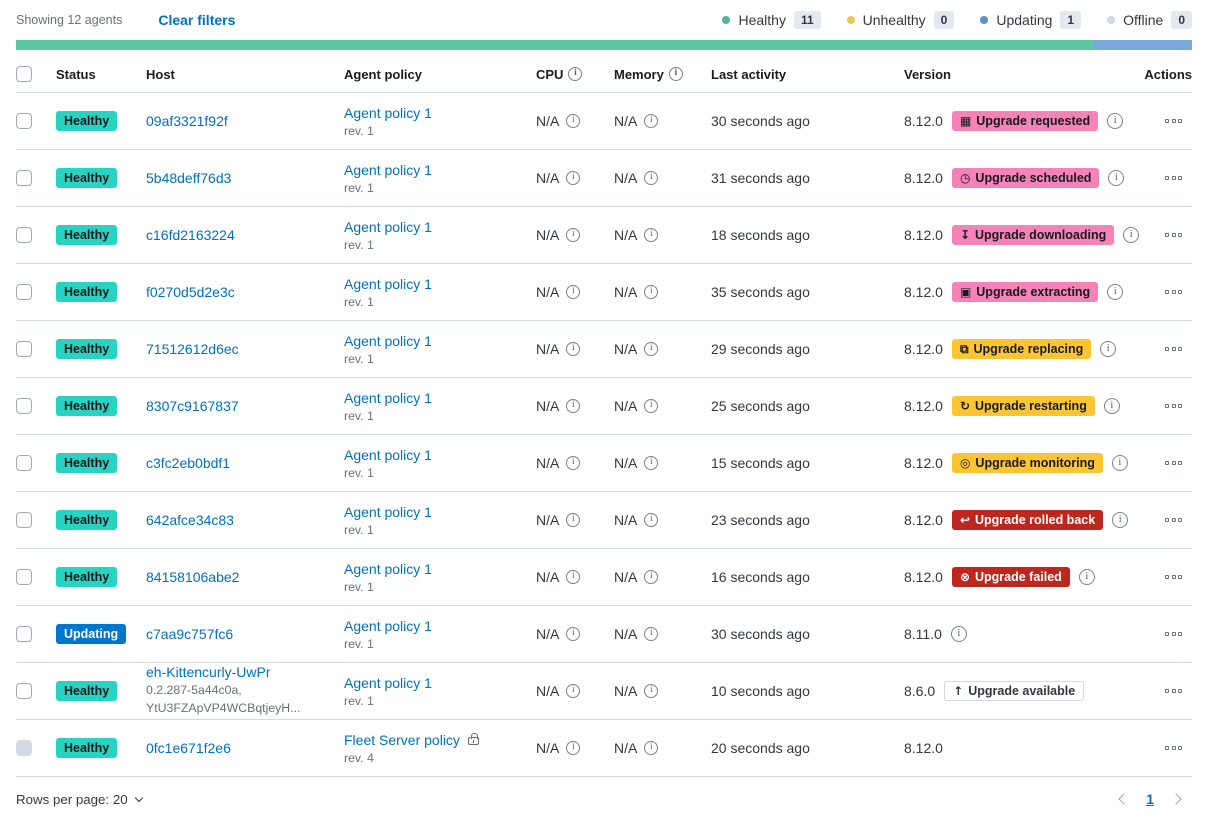 The width and height of the screenshot is (1225, 838). What do you see at coordinates (188, 463) in the screenshot?
I see `host-link: c3fc2eb0bdf1` at bounding box center [188, 463].